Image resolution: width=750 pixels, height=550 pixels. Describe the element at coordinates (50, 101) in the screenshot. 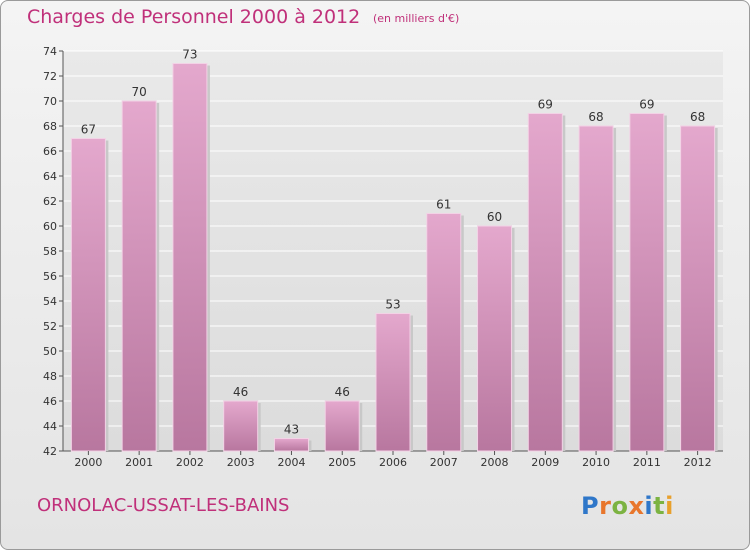

I see `y-tick-label: 70` at that location.